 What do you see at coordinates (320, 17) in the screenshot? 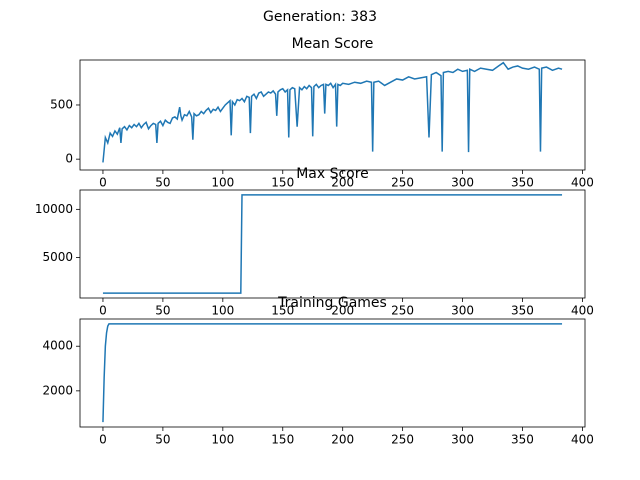
I see `figure-title: Generation: 383` at bounding box center [320, 17].